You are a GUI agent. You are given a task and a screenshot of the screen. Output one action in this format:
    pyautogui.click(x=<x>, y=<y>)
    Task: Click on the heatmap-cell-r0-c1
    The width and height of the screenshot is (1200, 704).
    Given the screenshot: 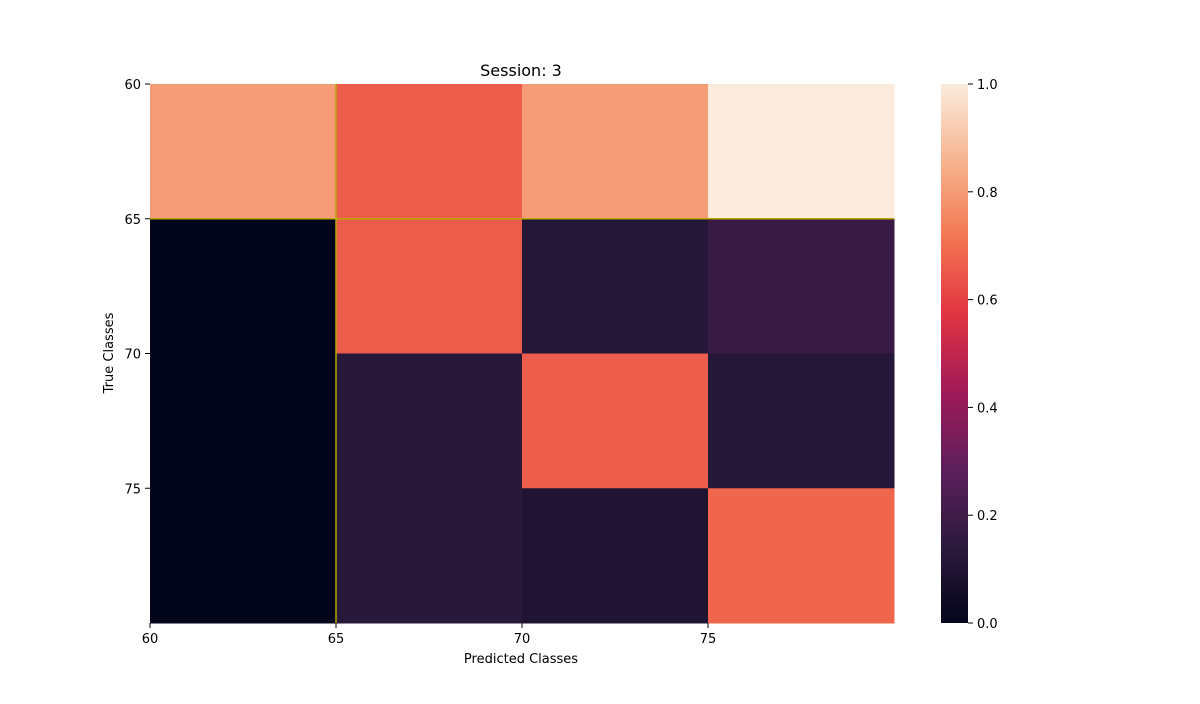 What is the action you would take?
    pyautogui.click(x=429, y=152)
    